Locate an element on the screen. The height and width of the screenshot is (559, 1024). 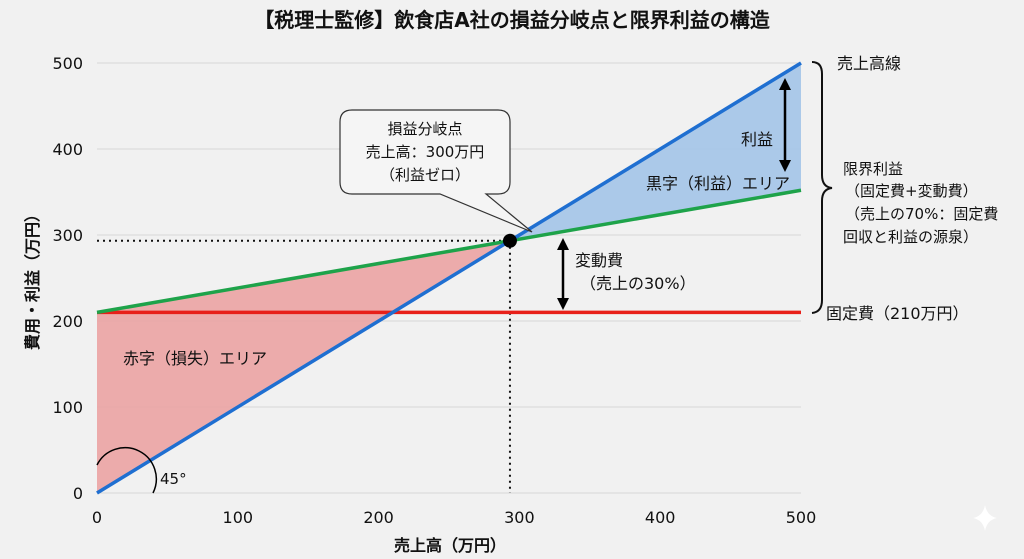
sparkle-icon is located at coordinates (985, 518).